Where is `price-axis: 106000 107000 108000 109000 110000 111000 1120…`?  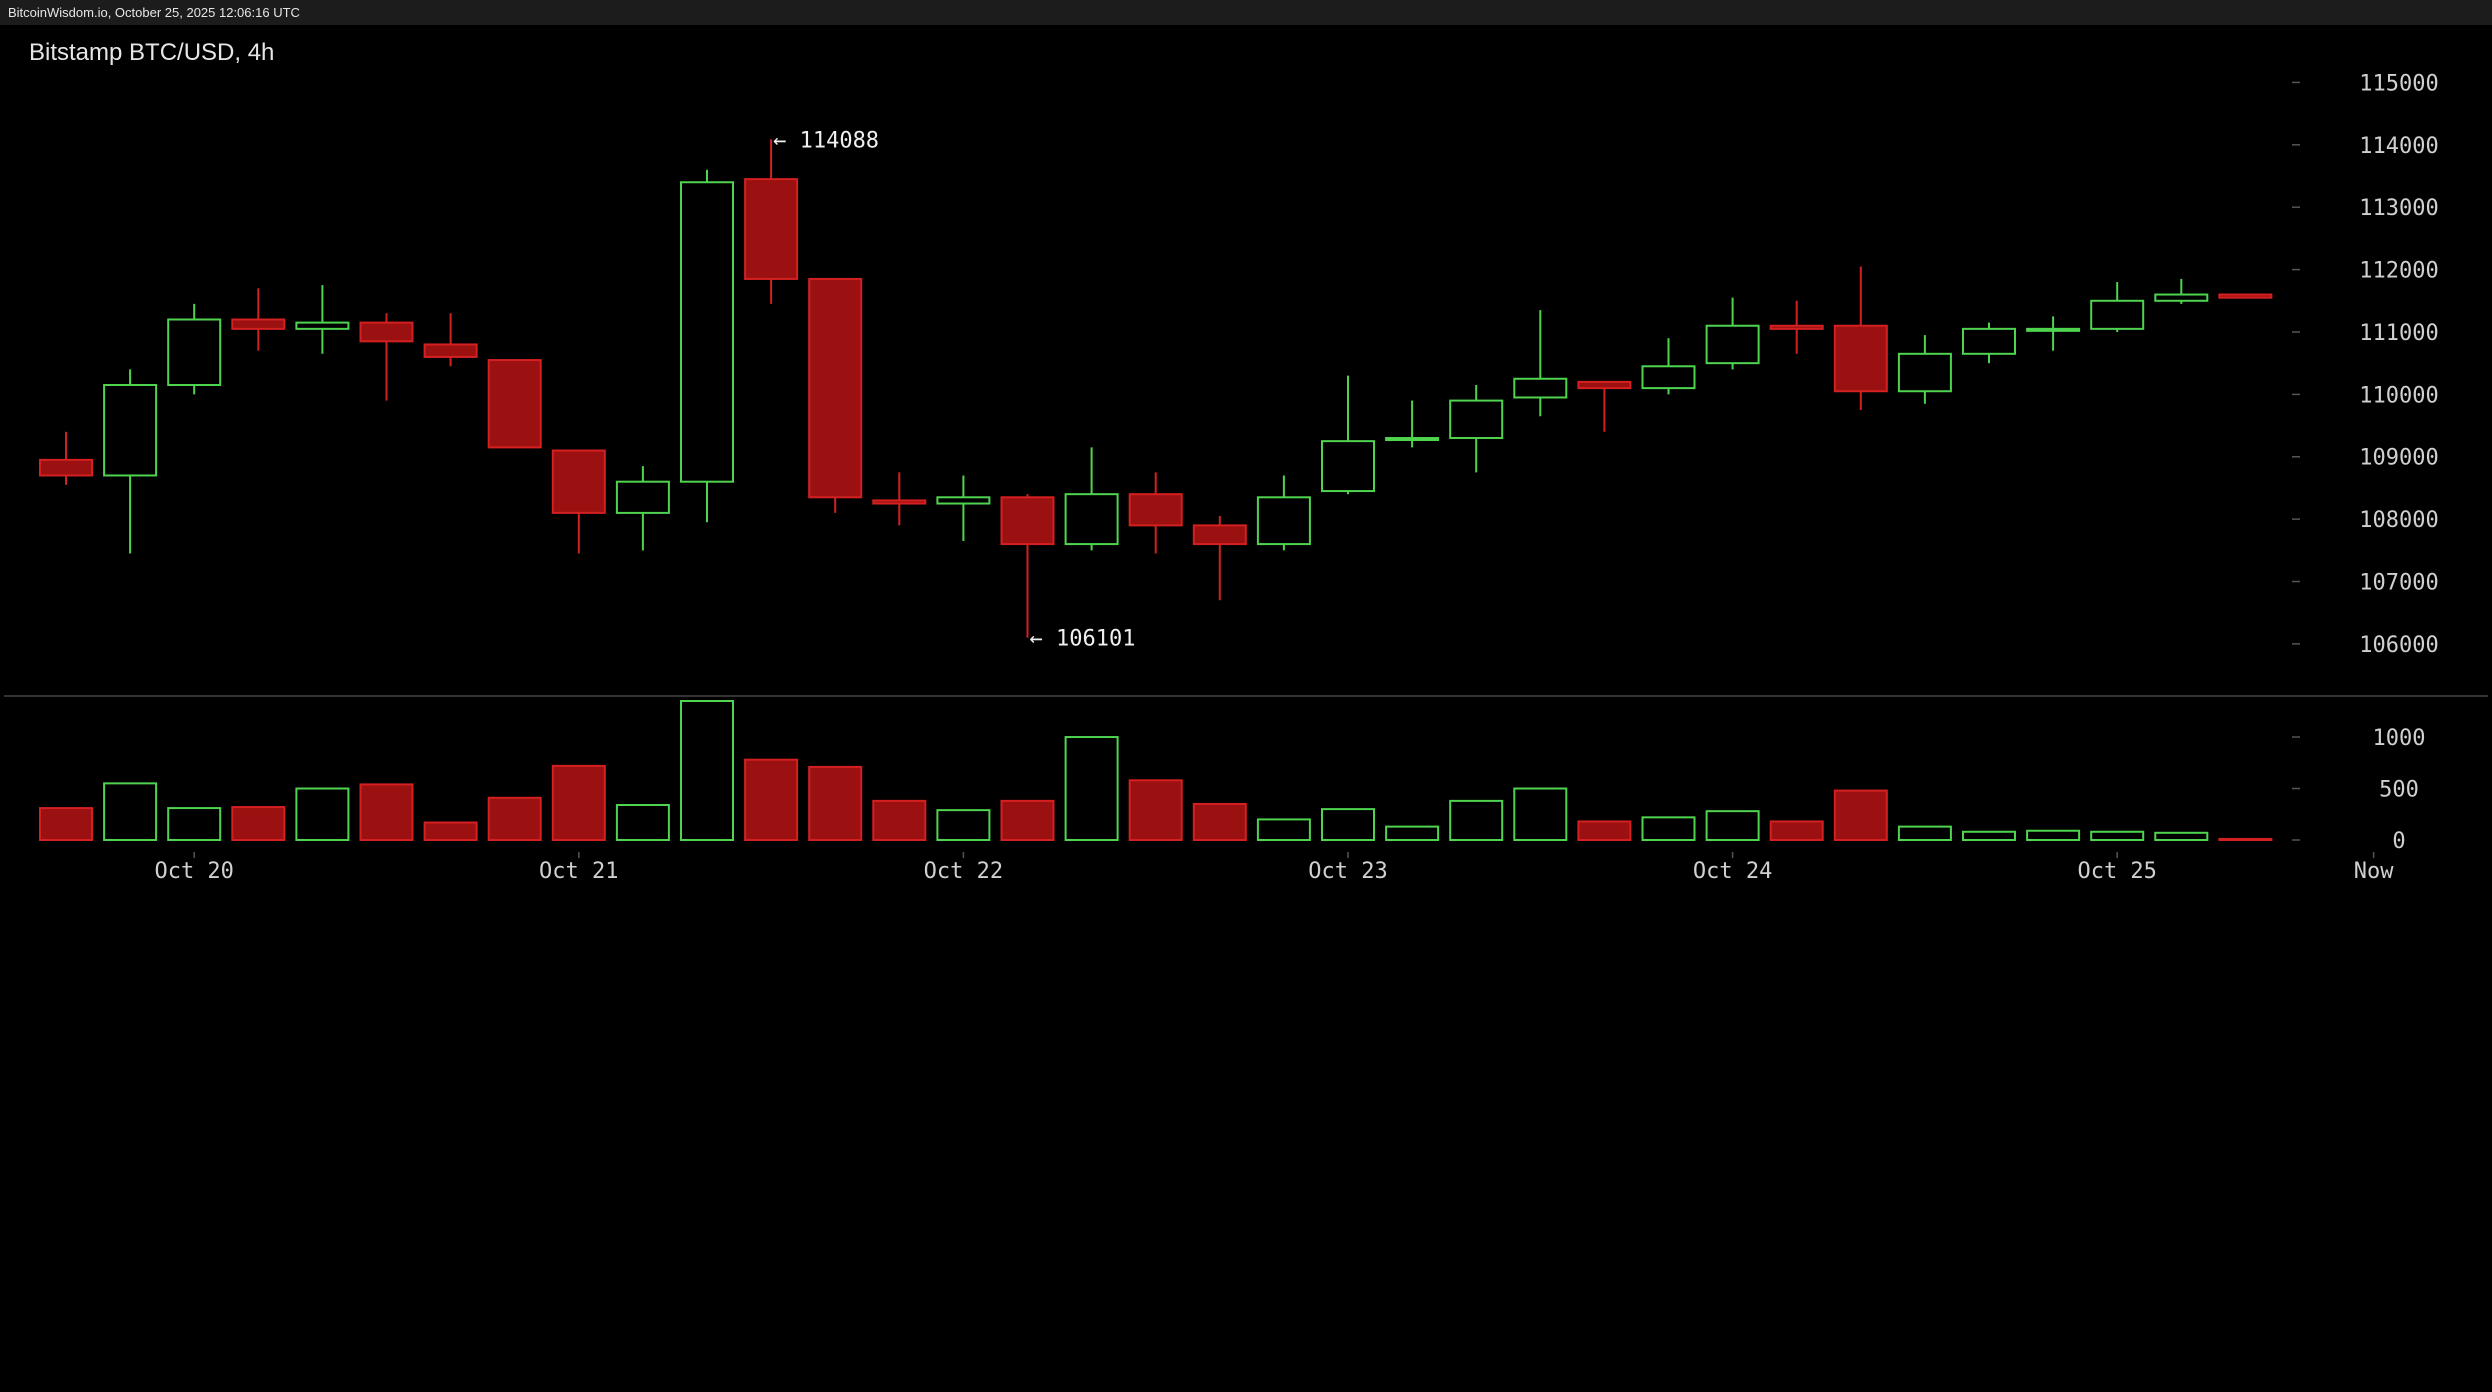 price-axis: 106000 107000 108000 109000 110000 111000 1120… is located at coordinates (2365, 364).